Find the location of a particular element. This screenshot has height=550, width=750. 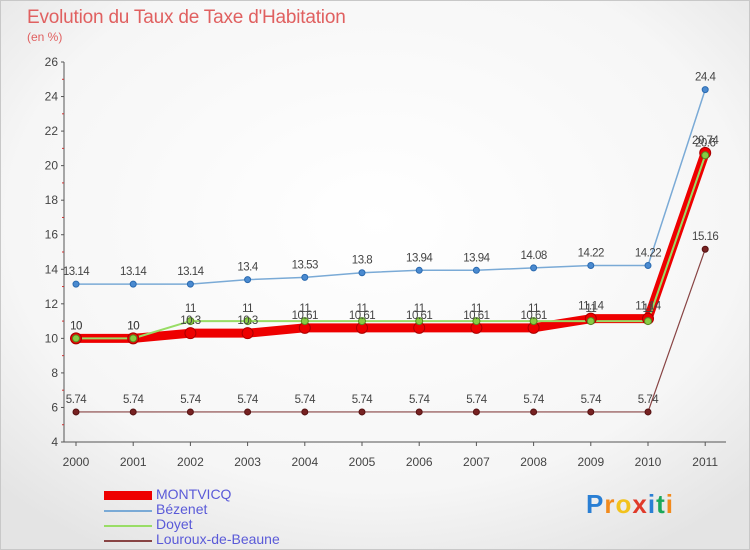

data-label-montvicq: 20.74 is located at coordinates (705, 141).